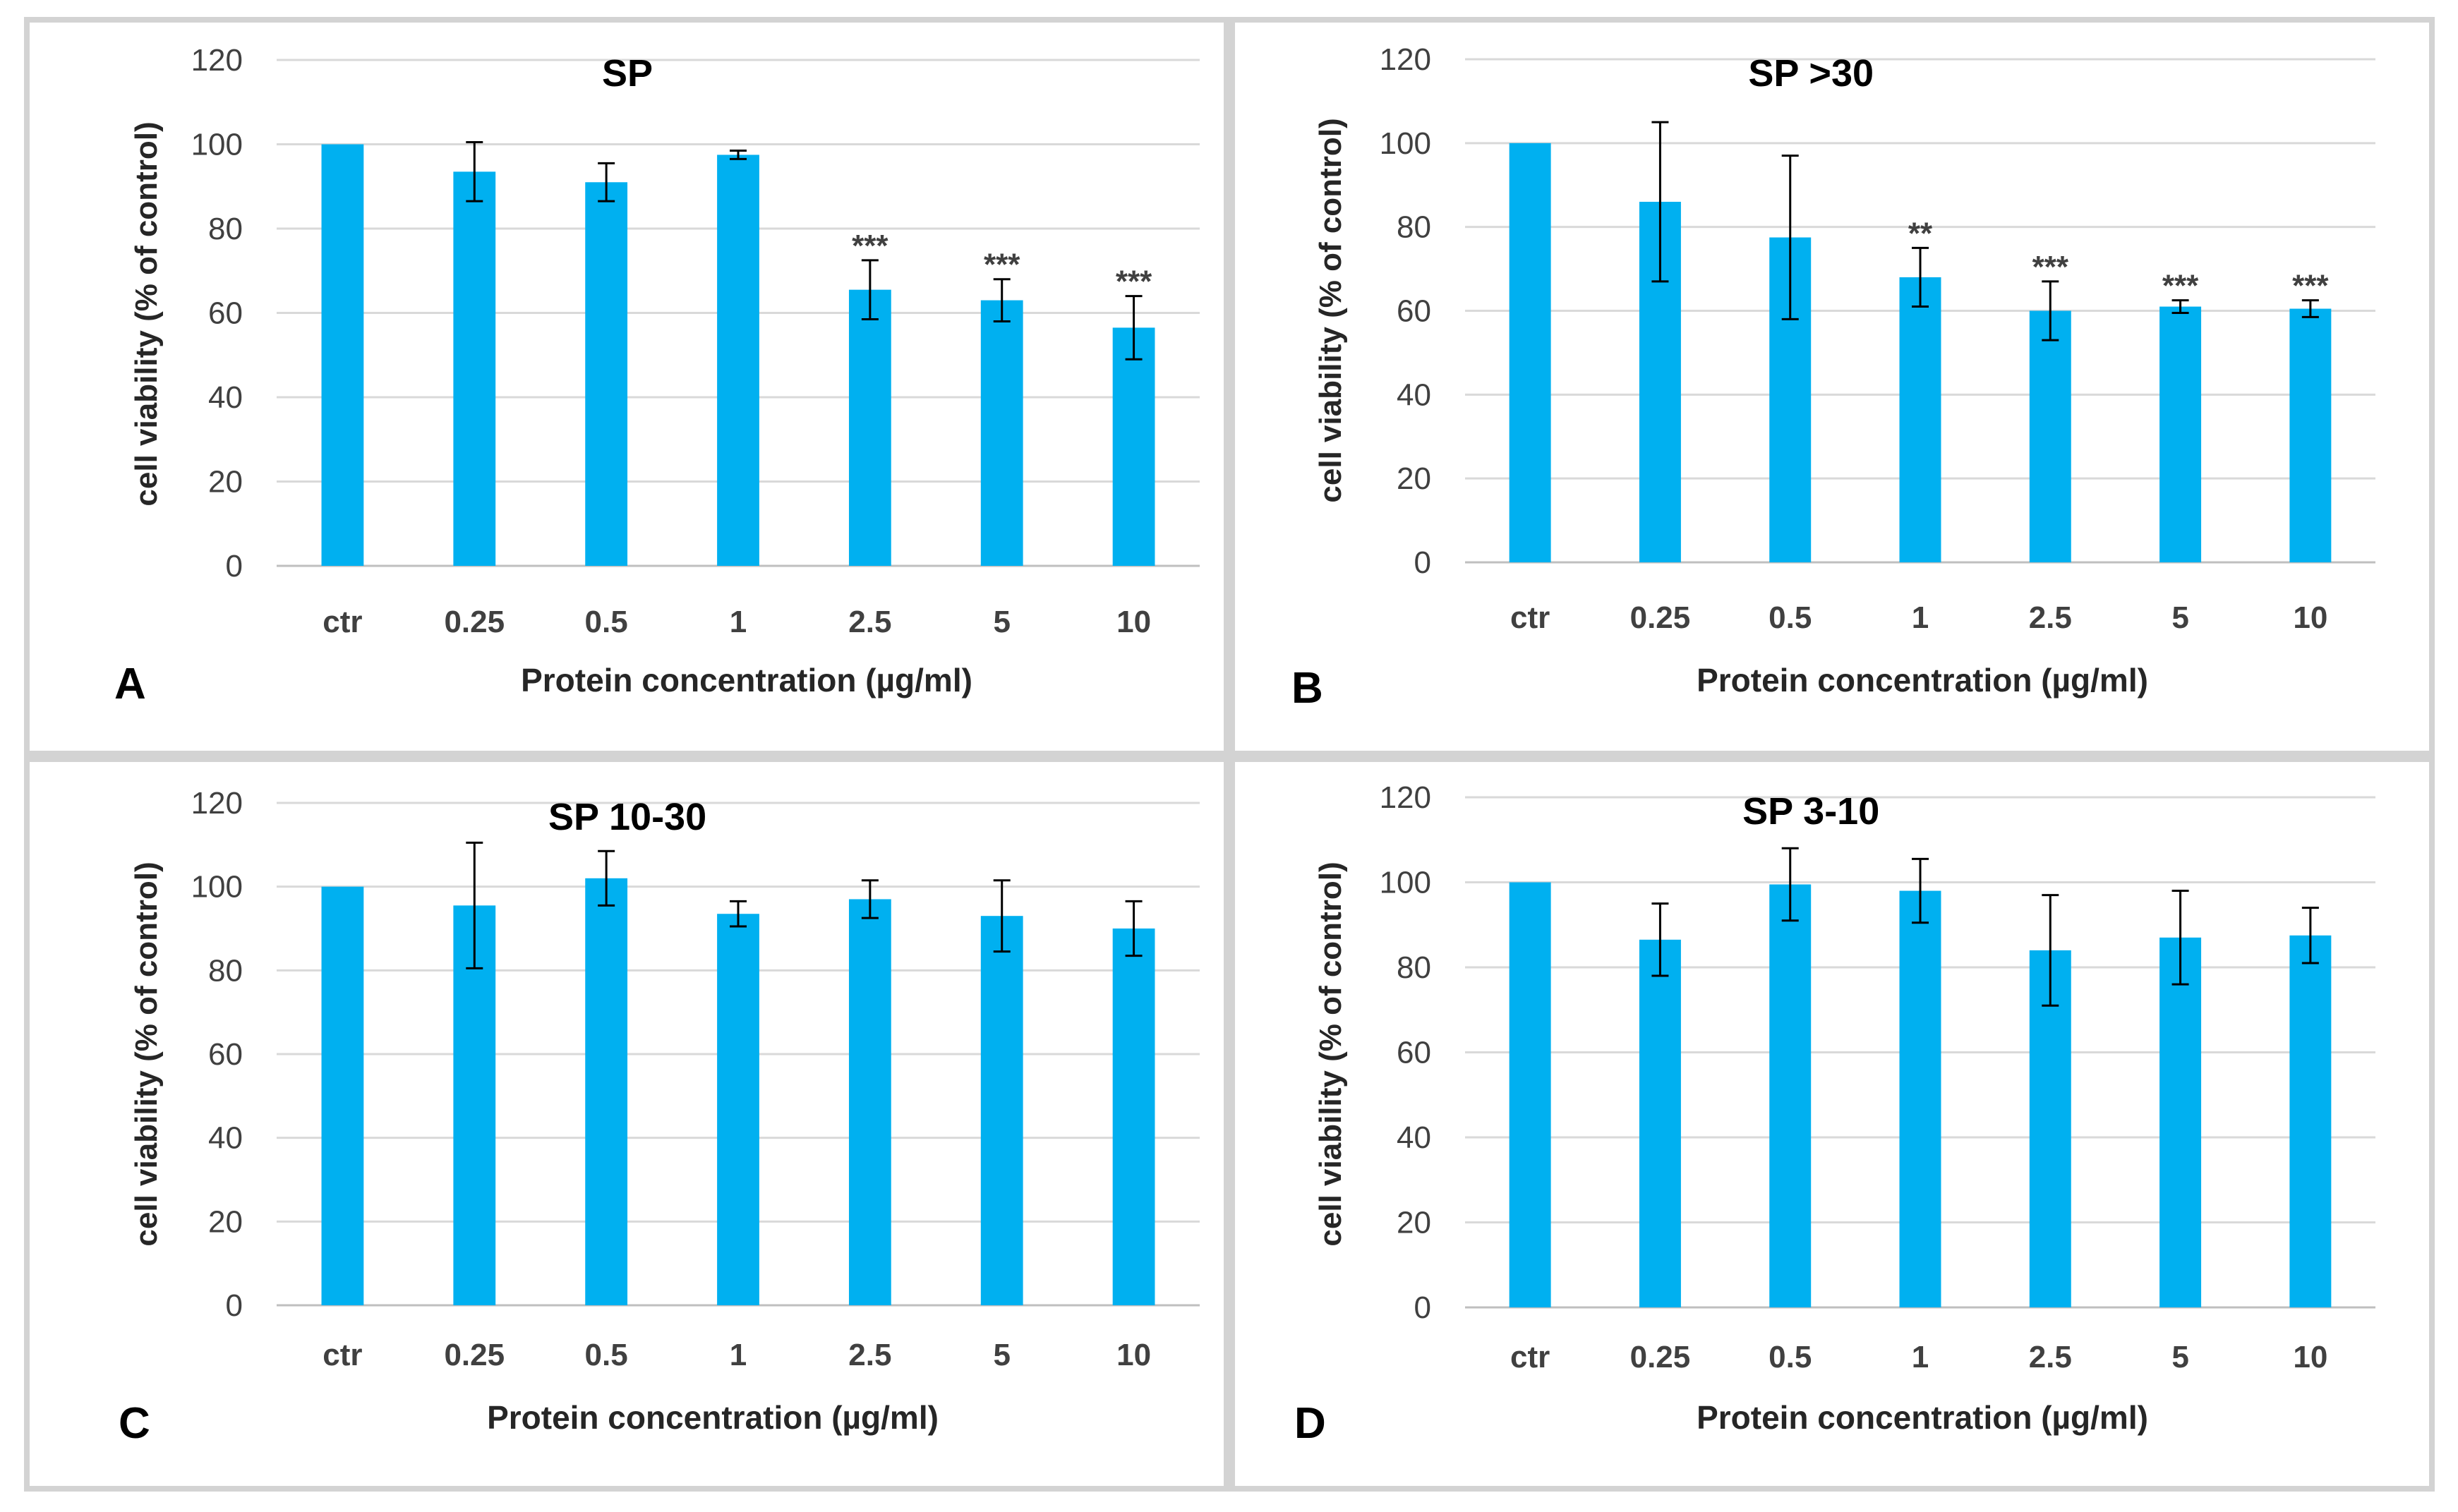 The image size is (2458, 1512). I want to click on panel-d-y-tick-label: 20, so click(1414, 1223).